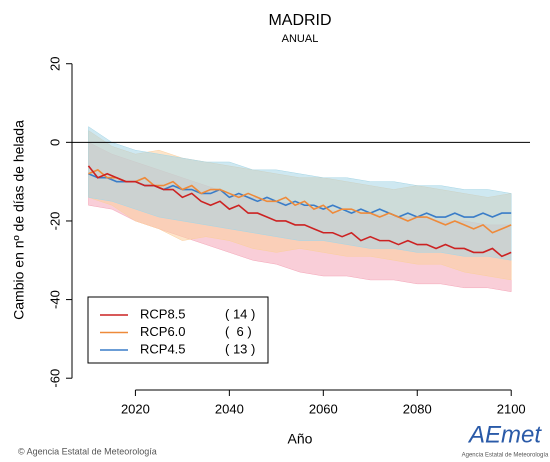  Describe the element at coordinates (163, 313) in the screenshot. I see `legend-label: RCP8.5` at that location.